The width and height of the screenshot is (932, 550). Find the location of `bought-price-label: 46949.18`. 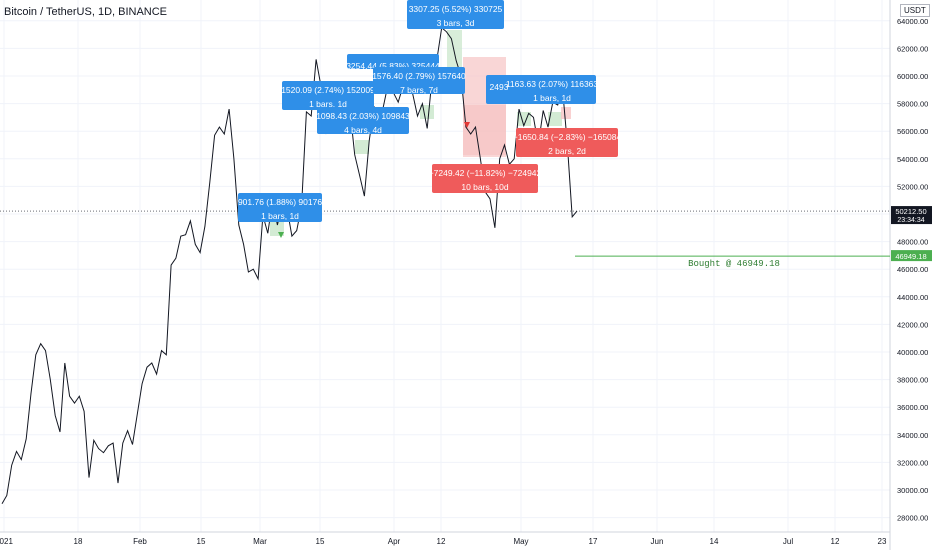

bought-price-label: 46949.18 is located at coordinates (910, 256).